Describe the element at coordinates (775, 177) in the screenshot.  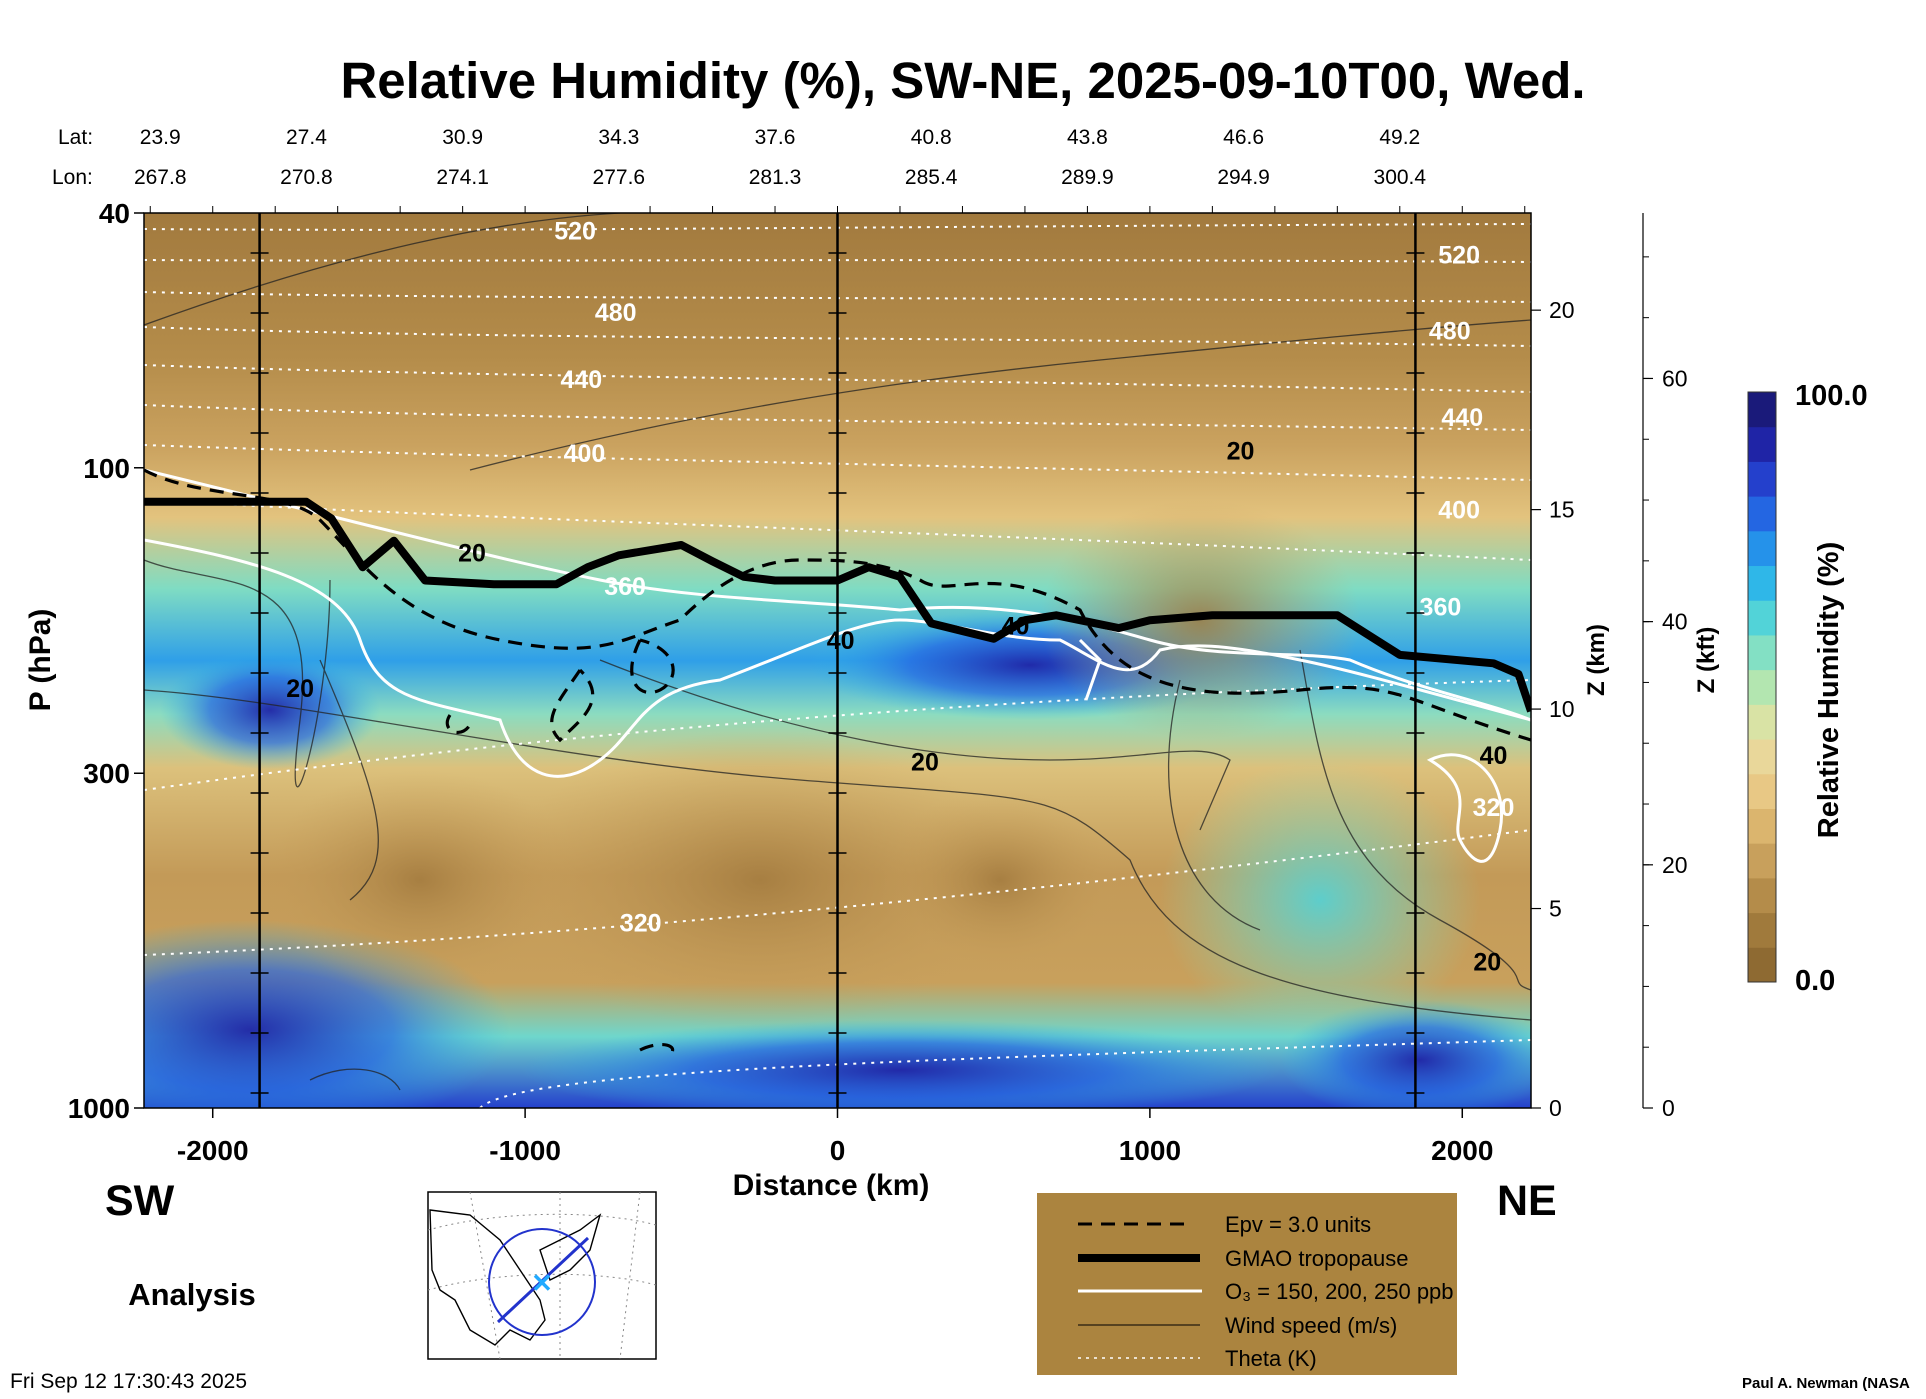
I see `station-lon: 281.3` at that location.